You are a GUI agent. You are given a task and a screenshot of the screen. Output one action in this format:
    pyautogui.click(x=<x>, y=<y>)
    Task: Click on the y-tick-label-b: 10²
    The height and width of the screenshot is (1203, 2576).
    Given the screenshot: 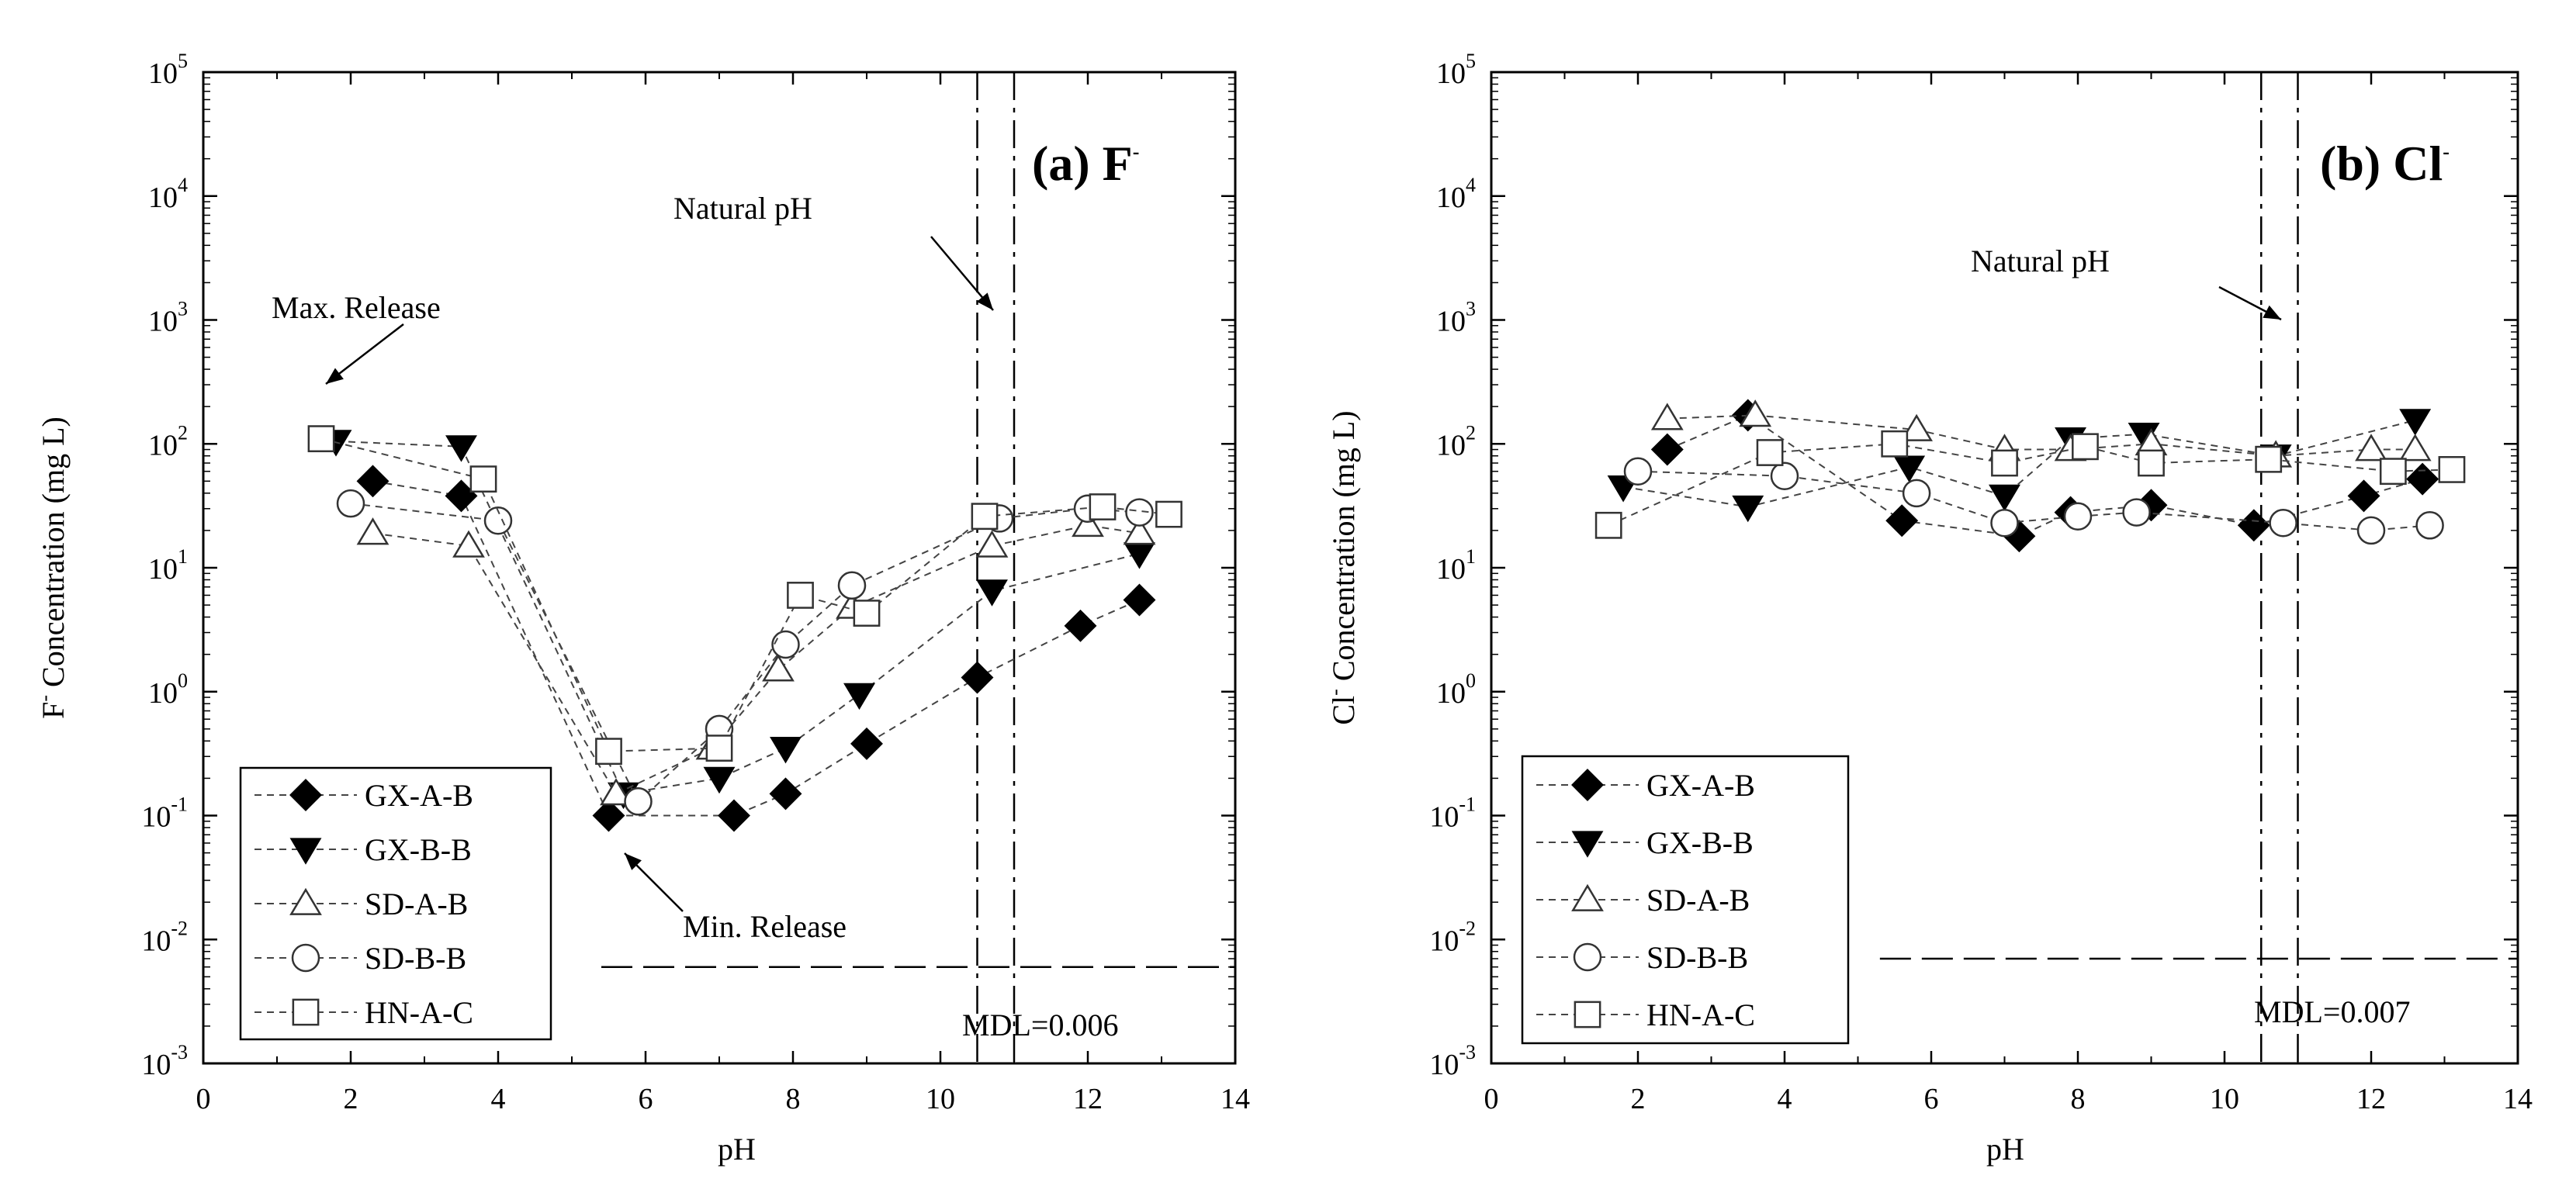 What is the action you would take?
    pyautogui.click(x=1456, y=441)
    